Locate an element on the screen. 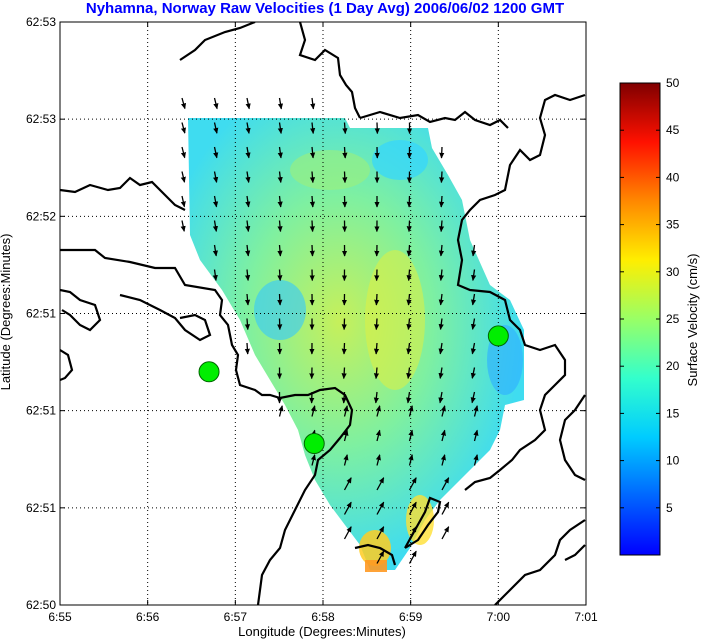 The width and height of the screenshot is (702, 639). colorbar-tick-label: 50 is located at coordinates (673, 83).